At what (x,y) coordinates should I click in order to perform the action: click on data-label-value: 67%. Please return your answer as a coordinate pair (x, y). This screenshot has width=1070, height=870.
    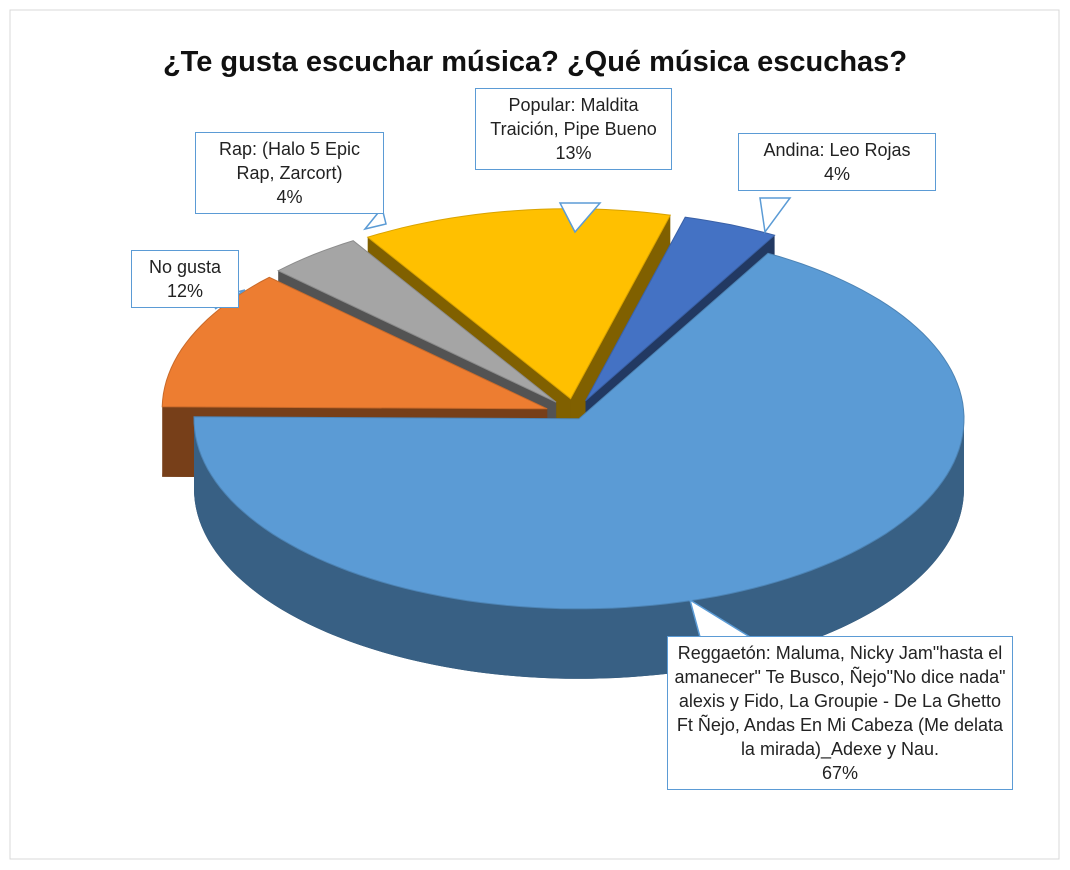
    Looking at the image, I should click on (840, 773).